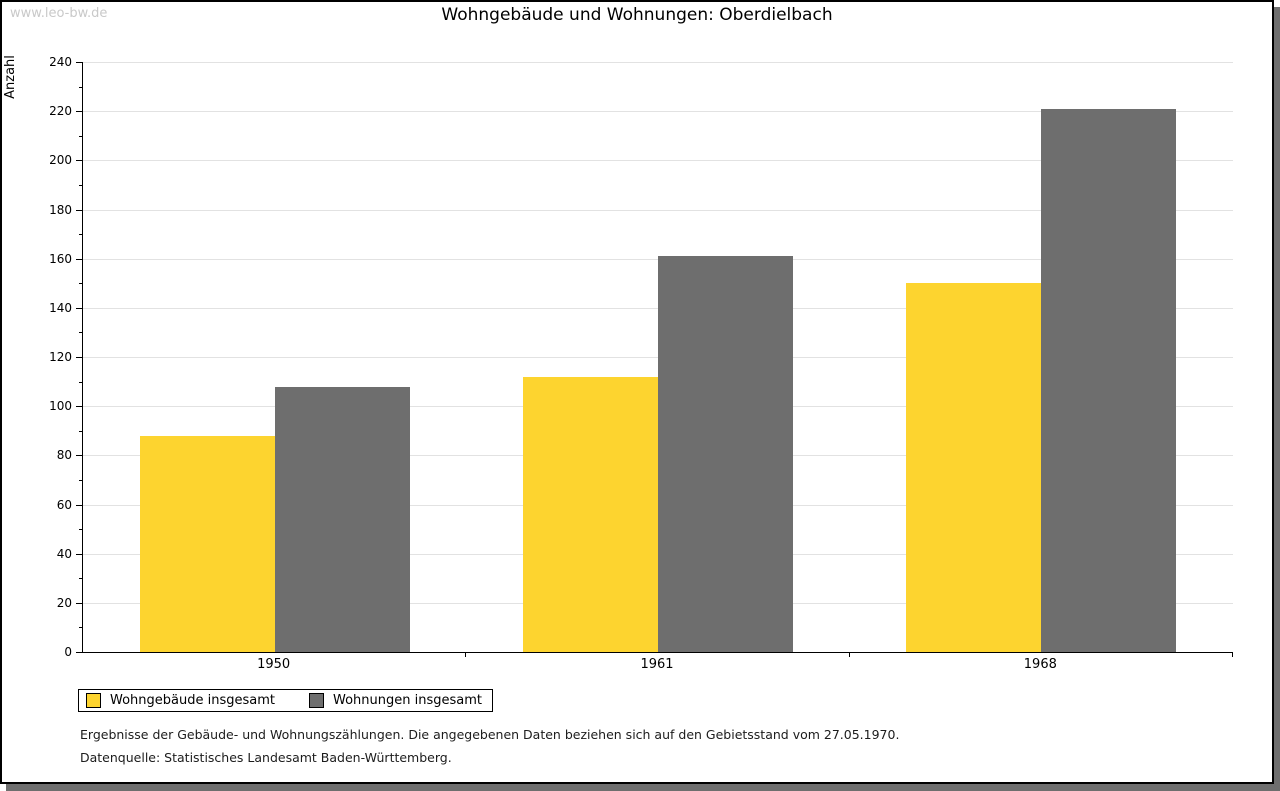 Image resolution: width=1280 pixels, height=791 pixels. Describe the element at coordinates (285, 700) in the screenshot. I see `legend: Wohngebäude insgesamt Wohnungen insgesamt` at that location.